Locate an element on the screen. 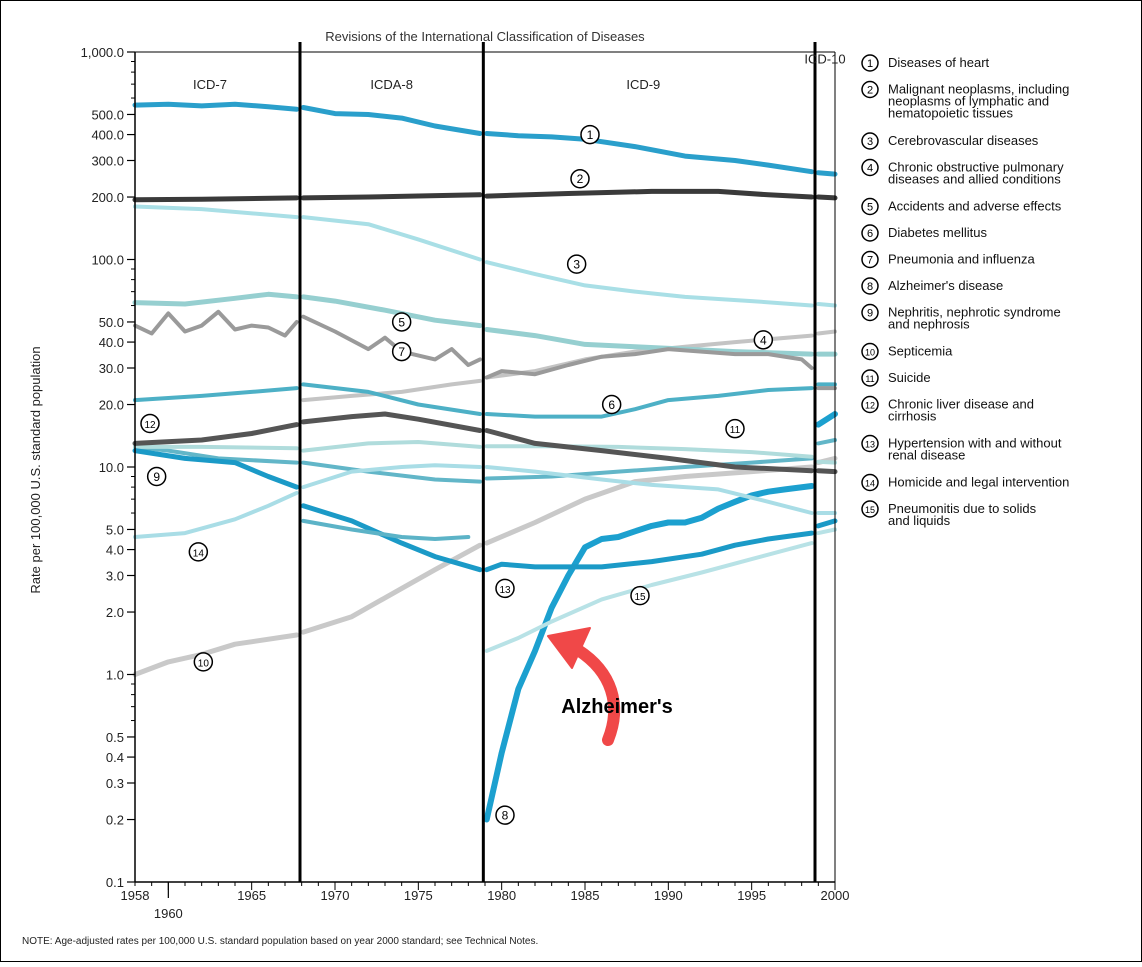 The height and width of the screenshot is (967, 1142). legend-number: 7 is located at coordinates (870, 261).